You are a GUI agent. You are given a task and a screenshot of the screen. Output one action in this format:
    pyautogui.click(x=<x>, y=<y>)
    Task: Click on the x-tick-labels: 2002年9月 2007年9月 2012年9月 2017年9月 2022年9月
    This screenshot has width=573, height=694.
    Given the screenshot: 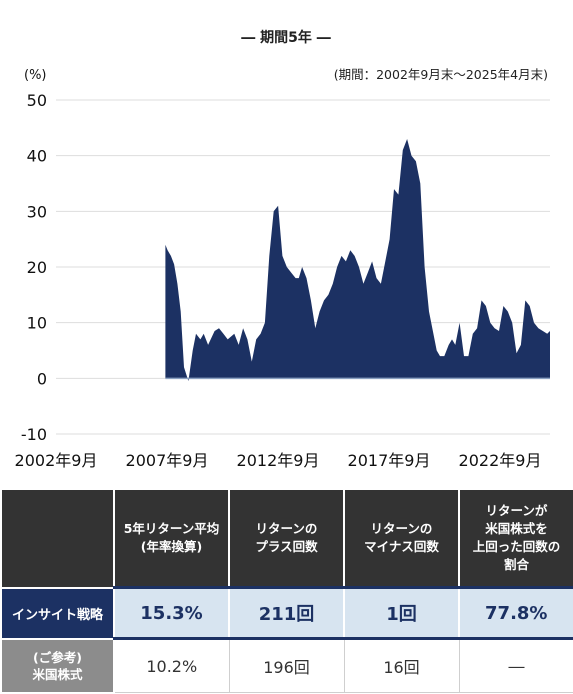 What is the action you would take?
    pyautogui.click(x=278, y=460)
    